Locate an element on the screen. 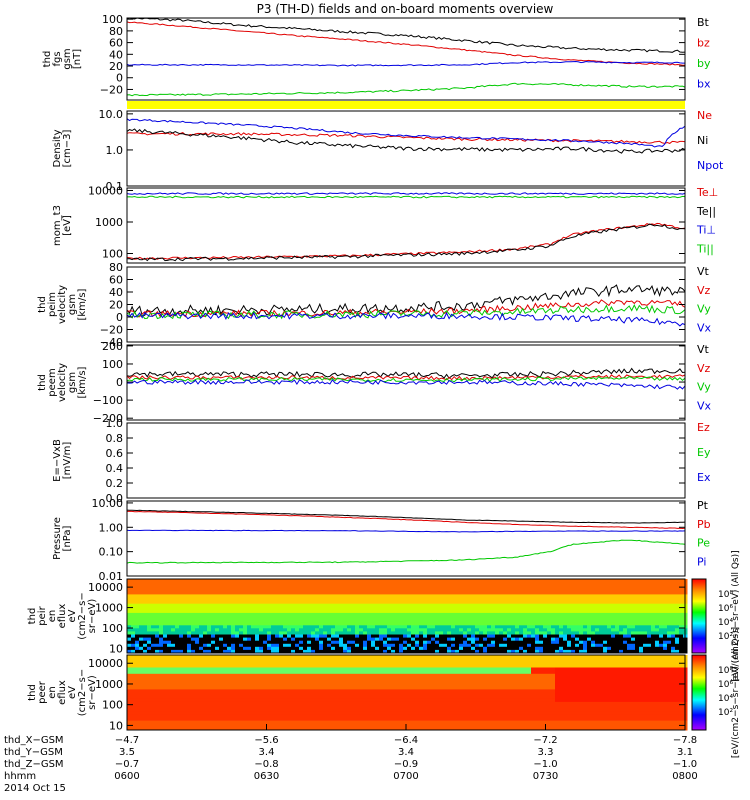 The height and width of the screenshot is (800, 750). xaxis-tick-value: −0.7 is located at coordinates (127, 764).